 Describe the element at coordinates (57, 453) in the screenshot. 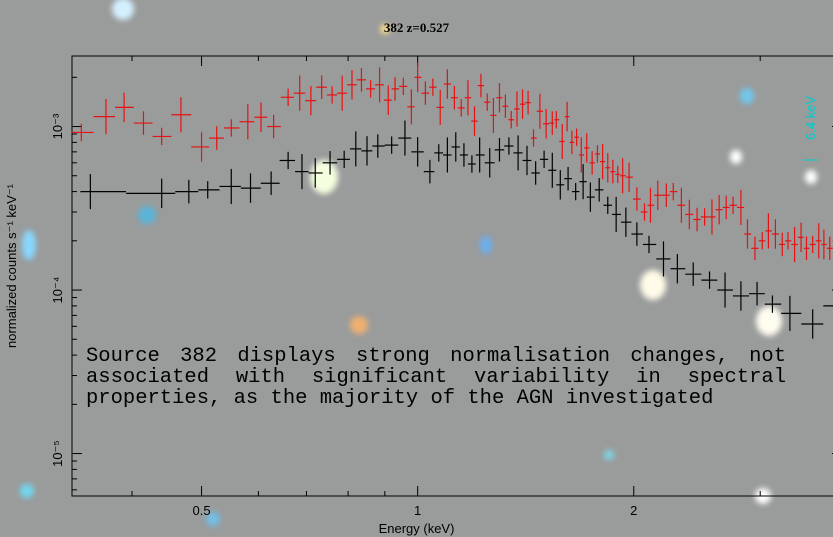

I see `y-tick-label: 10⁻⁵` at that location.